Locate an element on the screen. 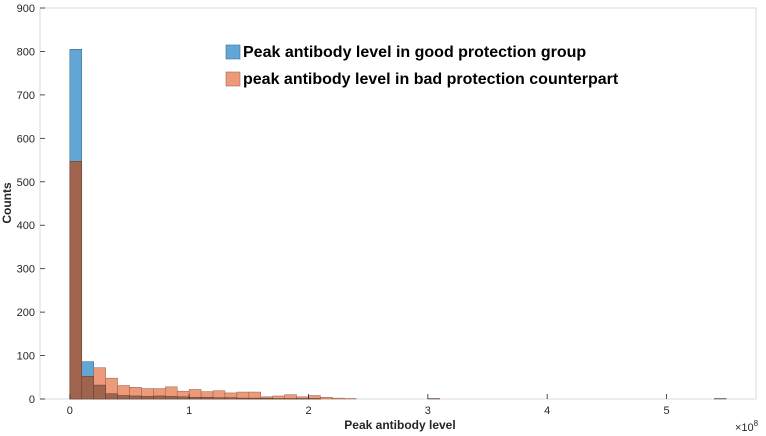 The width and height of the screenshot is (766, 436). x-exponent-base: ×10⁸ is located at coordinates (747, 426).